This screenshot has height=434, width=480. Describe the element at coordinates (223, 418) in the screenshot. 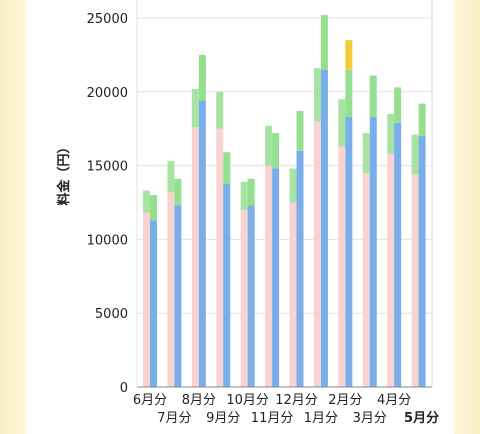

I see `x-tick-label: 9月分` at that location.